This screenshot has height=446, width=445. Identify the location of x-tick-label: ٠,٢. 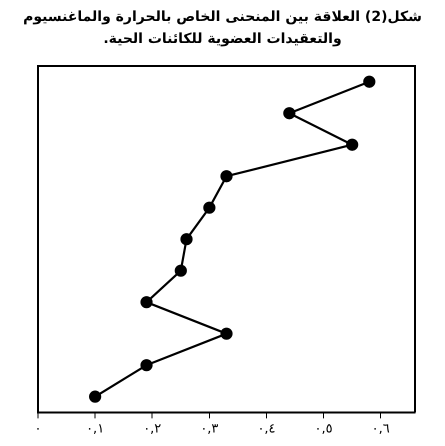
(152, 429).